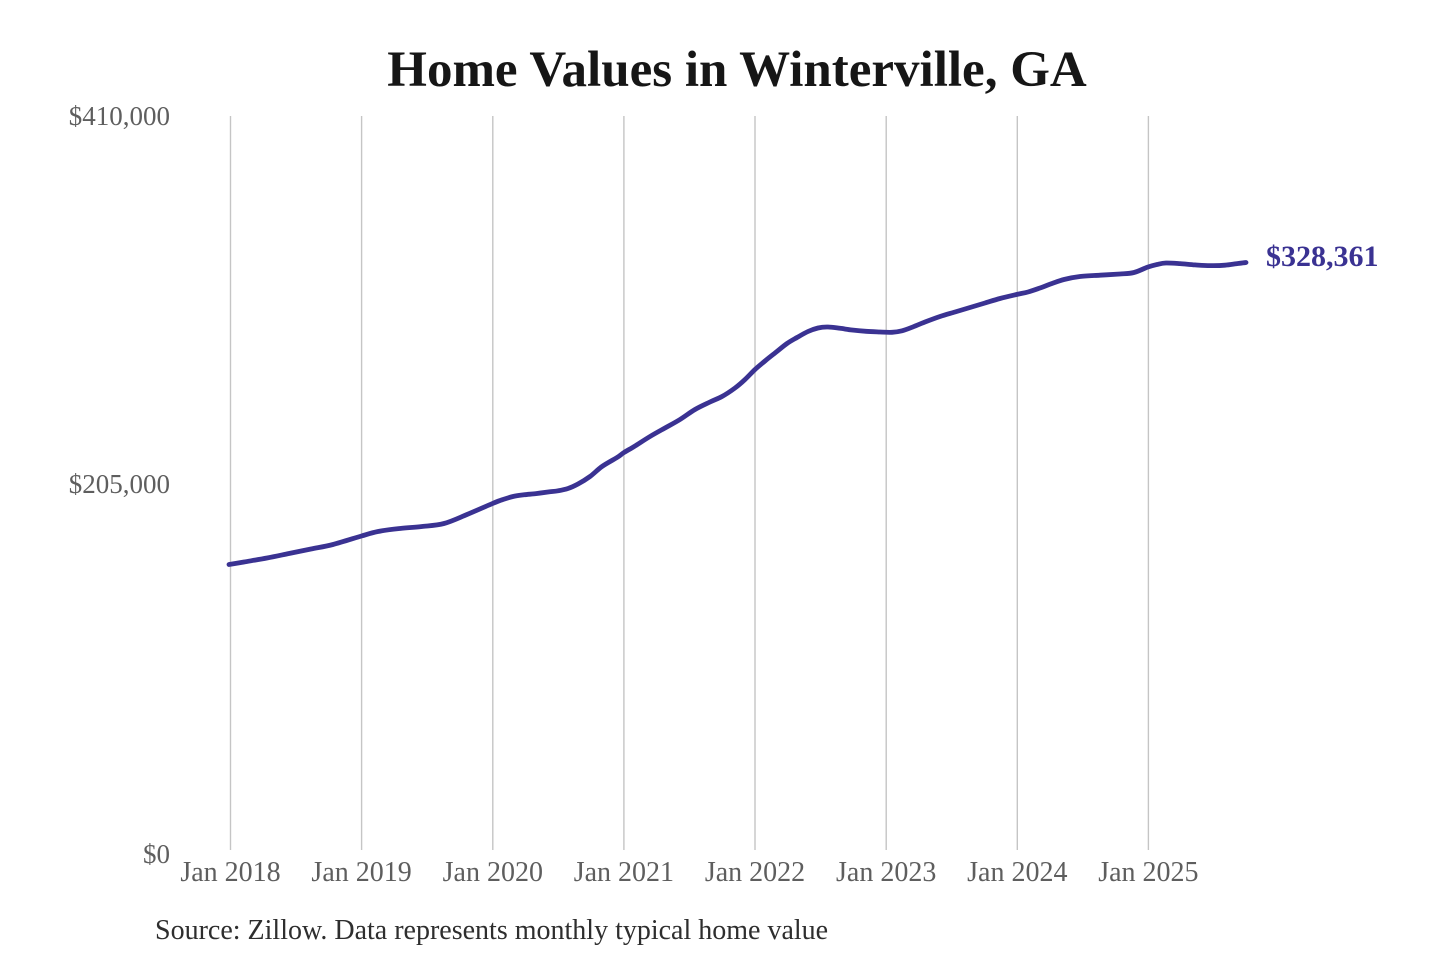 This screenshot has height=960, width=1440. I want to click on svg-text: Jan 2021, so click(624, 872).